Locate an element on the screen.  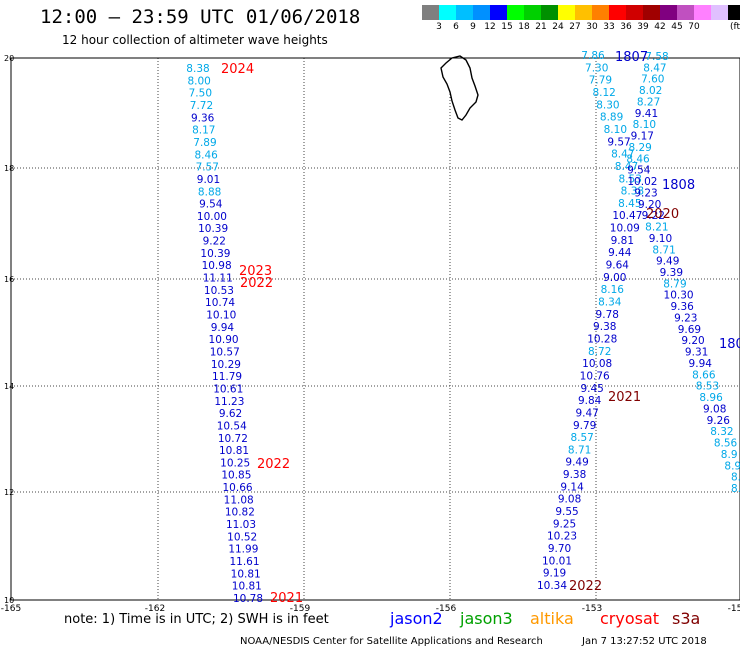
wave-height-value: 9.23 is located at coordinates (645, 193).